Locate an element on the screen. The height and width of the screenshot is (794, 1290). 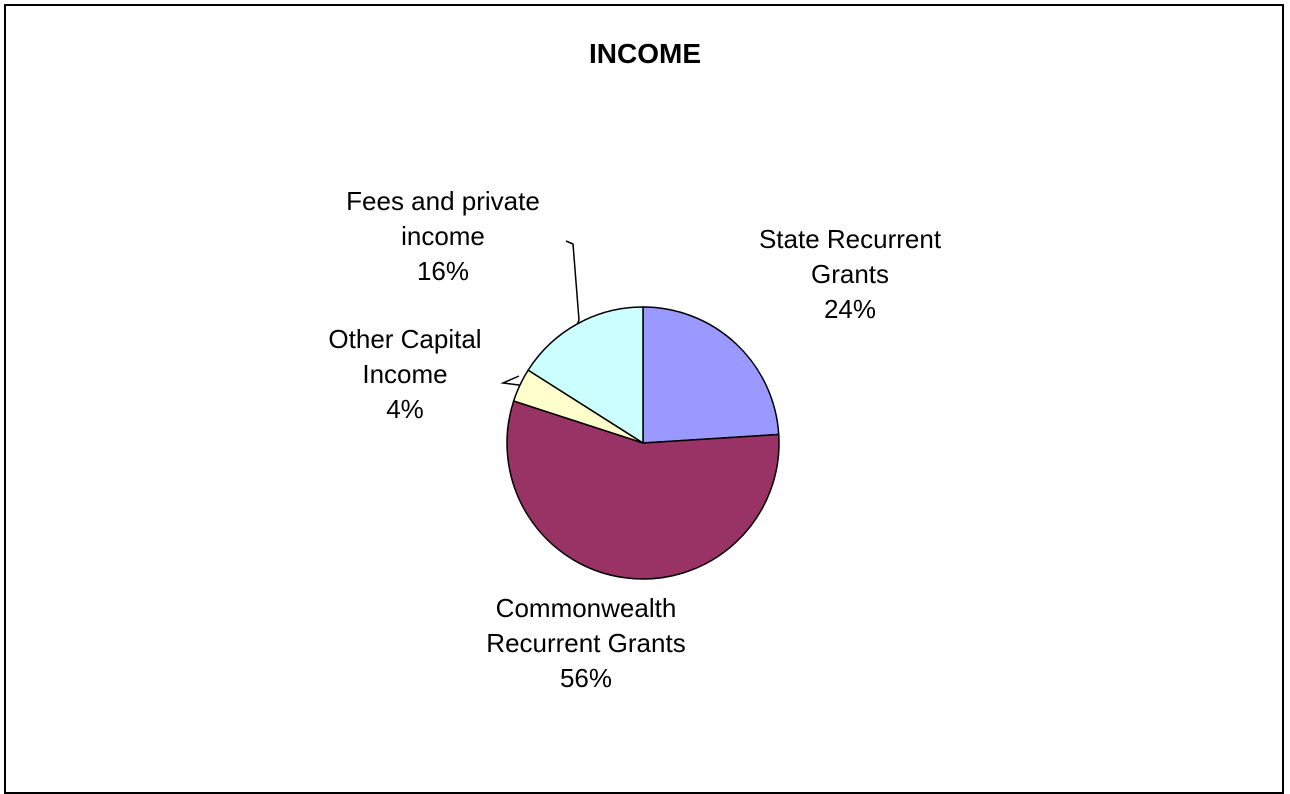
slice-category-label: State Recurrent is located at coordinates (850, 239).